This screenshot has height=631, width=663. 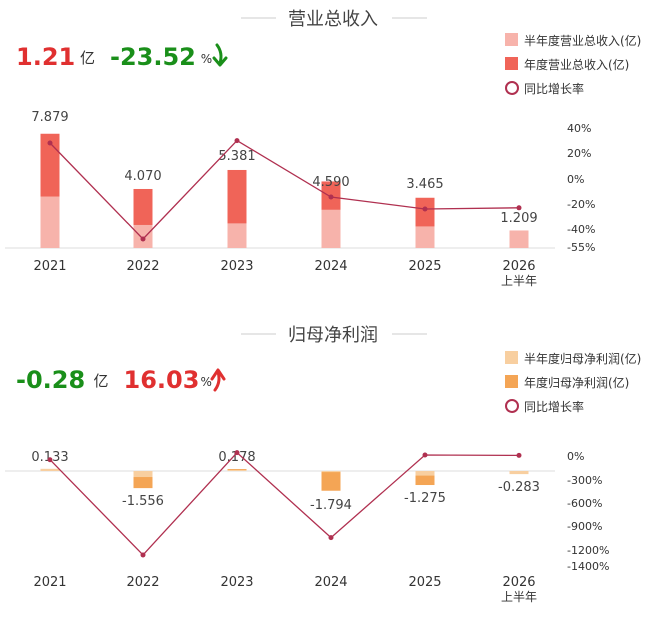 What do you see at coordinates (333, 335) in the screenshot?
I see `chart-title: 归母净利润` at bounding box center [333, 335].